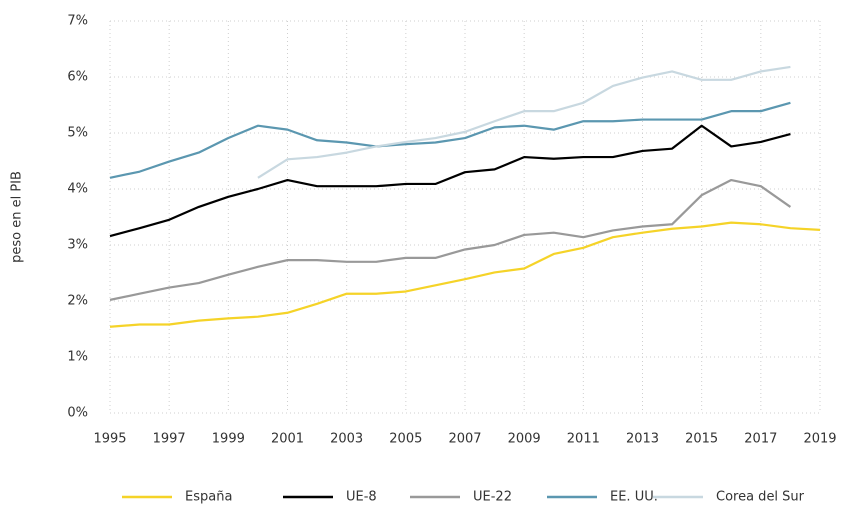  Describe the element at coordinates (77, 245) in the screenshot. I see `y-tick-label: 3%` at that location.